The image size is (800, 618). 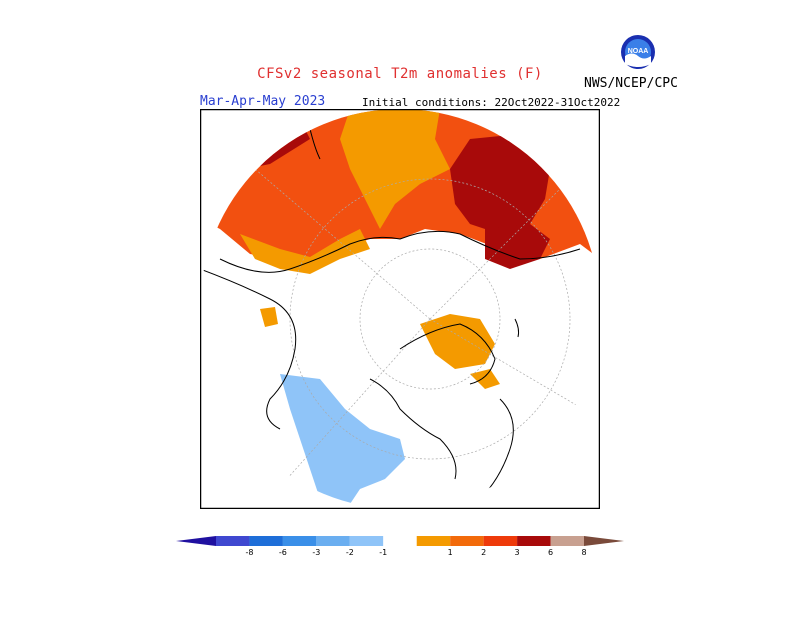 What do you see at coordinates (583, 552) in the screenshot?
I see `legend-tick-label: 8` at bounding box center [583, 552].